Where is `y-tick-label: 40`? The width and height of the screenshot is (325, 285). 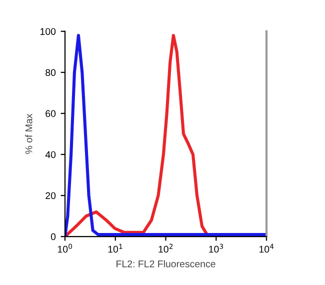 y-tick-label: 40 is located at coordinates (50, 154).